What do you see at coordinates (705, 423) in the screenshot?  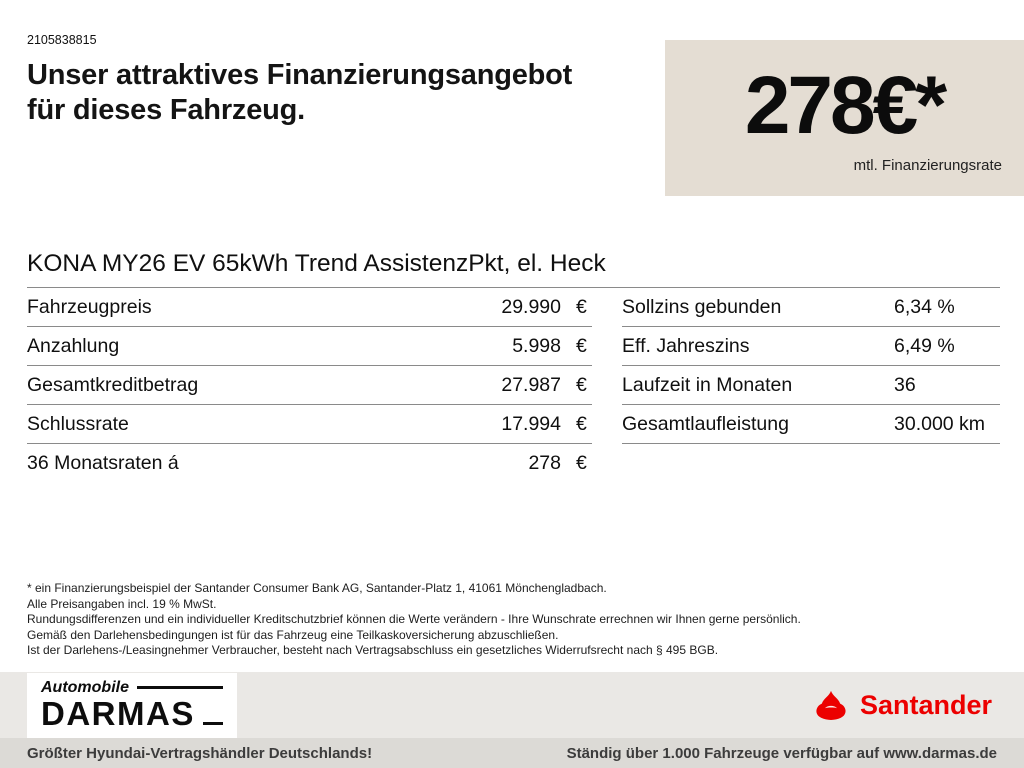 I see `row-label: Gesamtlaufleistung` at bounding box center [705, 423].